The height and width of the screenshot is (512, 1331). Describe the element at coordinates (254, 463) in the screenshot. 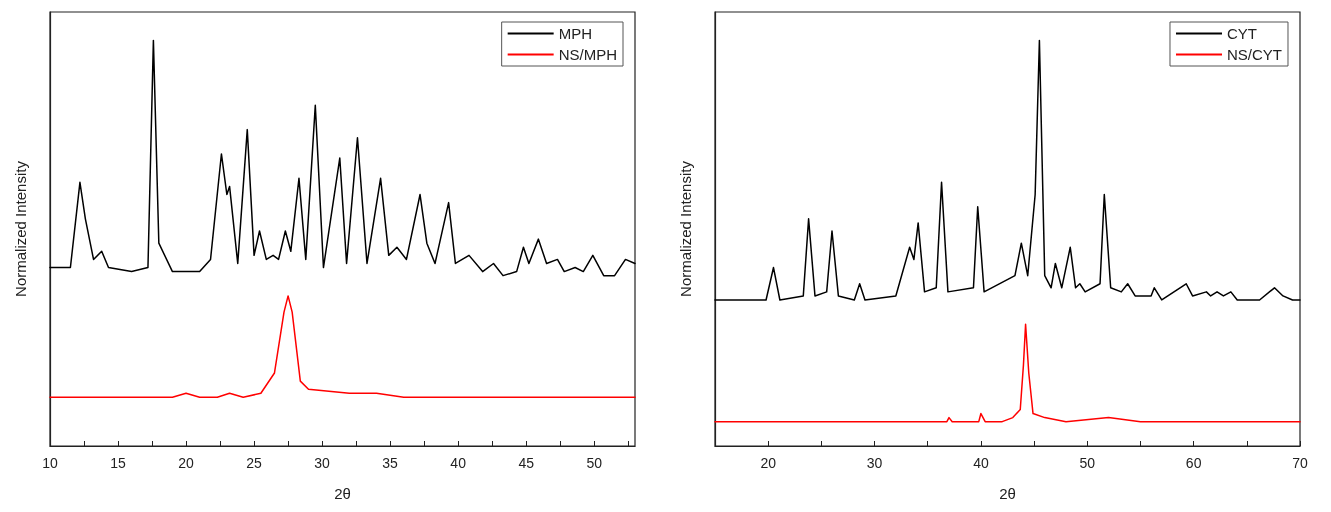

I see `x-tick-label: 25` at that location.